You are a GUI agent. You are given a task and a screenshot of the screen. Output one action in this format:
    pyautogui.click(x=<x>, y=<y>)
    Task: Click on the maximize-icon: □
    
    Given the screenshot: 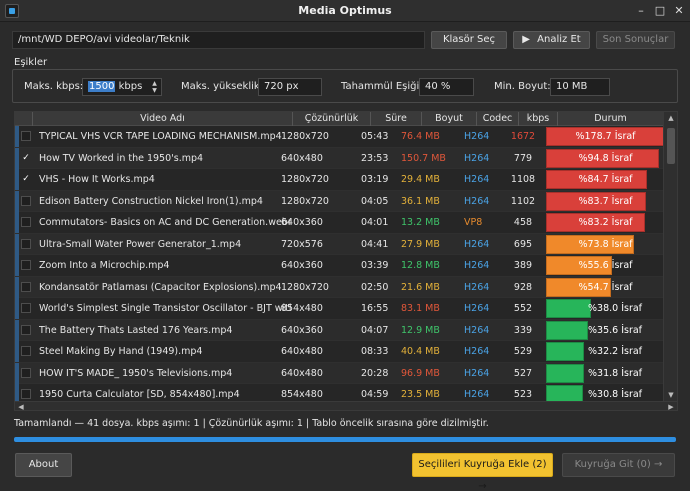 What is the action you would take?
    pyautogui.click(x=660, y=10)
    